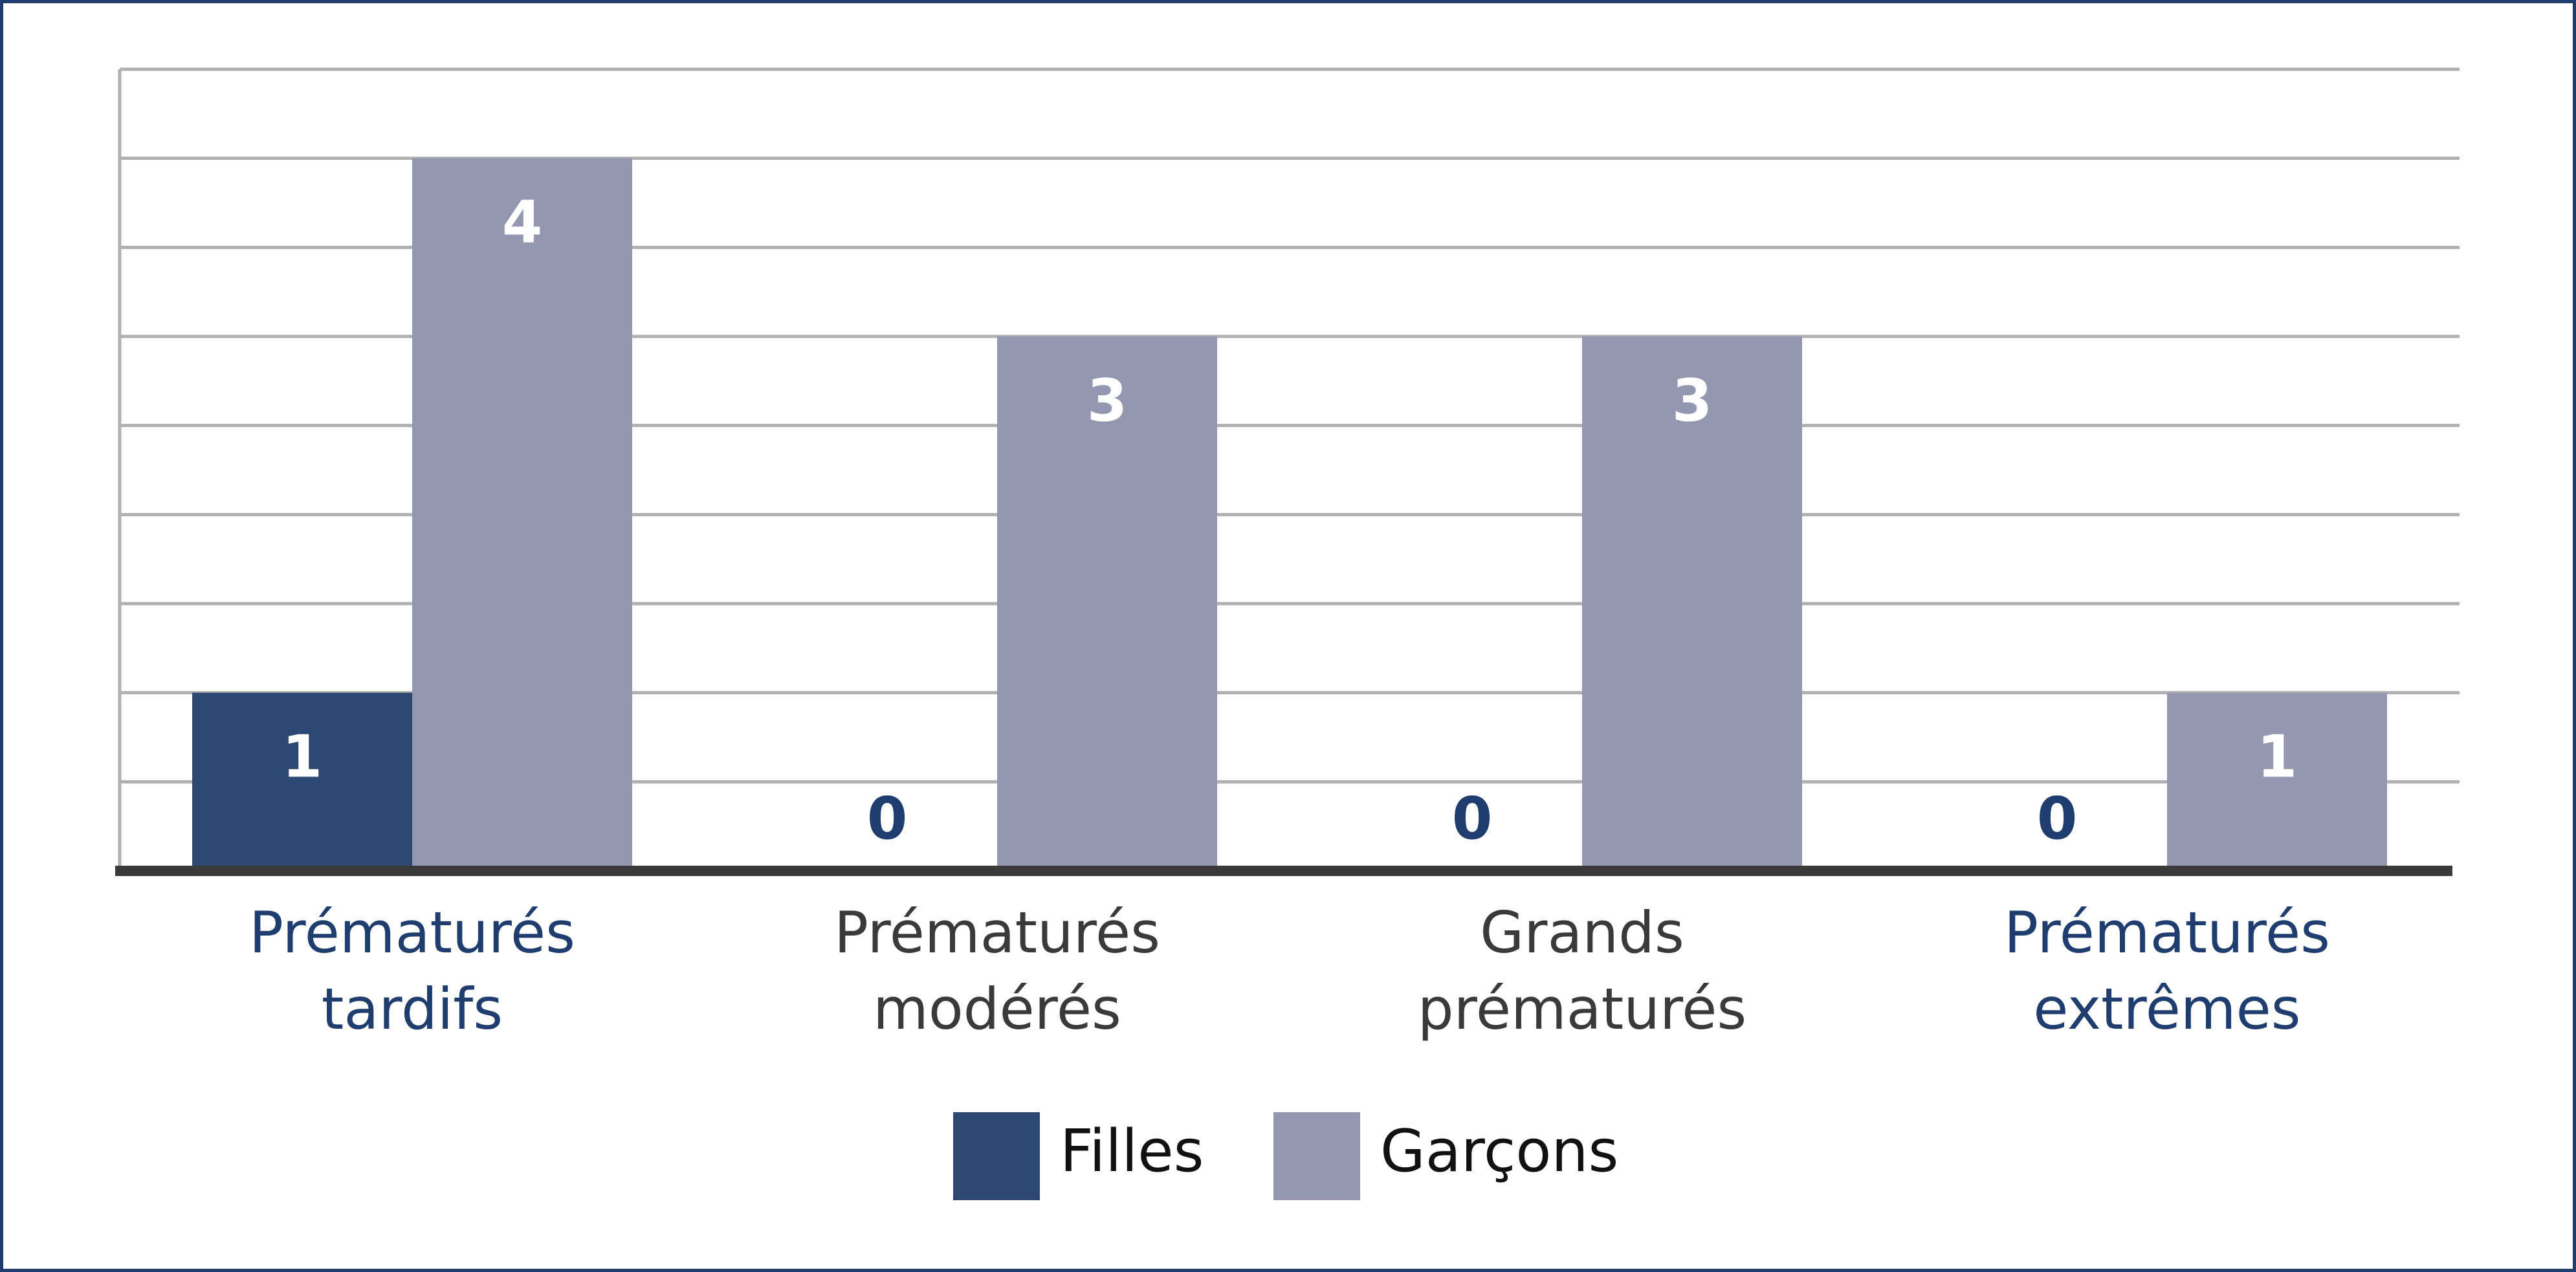  What do you see at coordinates (997, 970) in the screenshot?
I see `x-tick-label: Prématurés modérés` at bounding box center [997, 970].